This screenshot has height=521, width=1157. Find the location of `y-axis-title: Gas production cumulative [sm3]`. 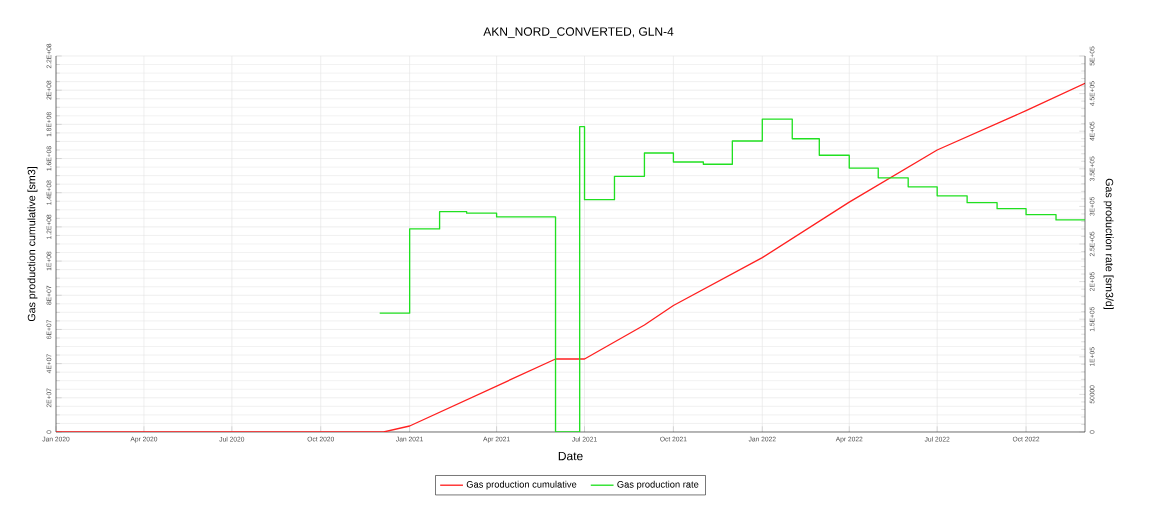

y-axis-title: Gas production cumulative [sm3] is located at coordinates (32, 244).